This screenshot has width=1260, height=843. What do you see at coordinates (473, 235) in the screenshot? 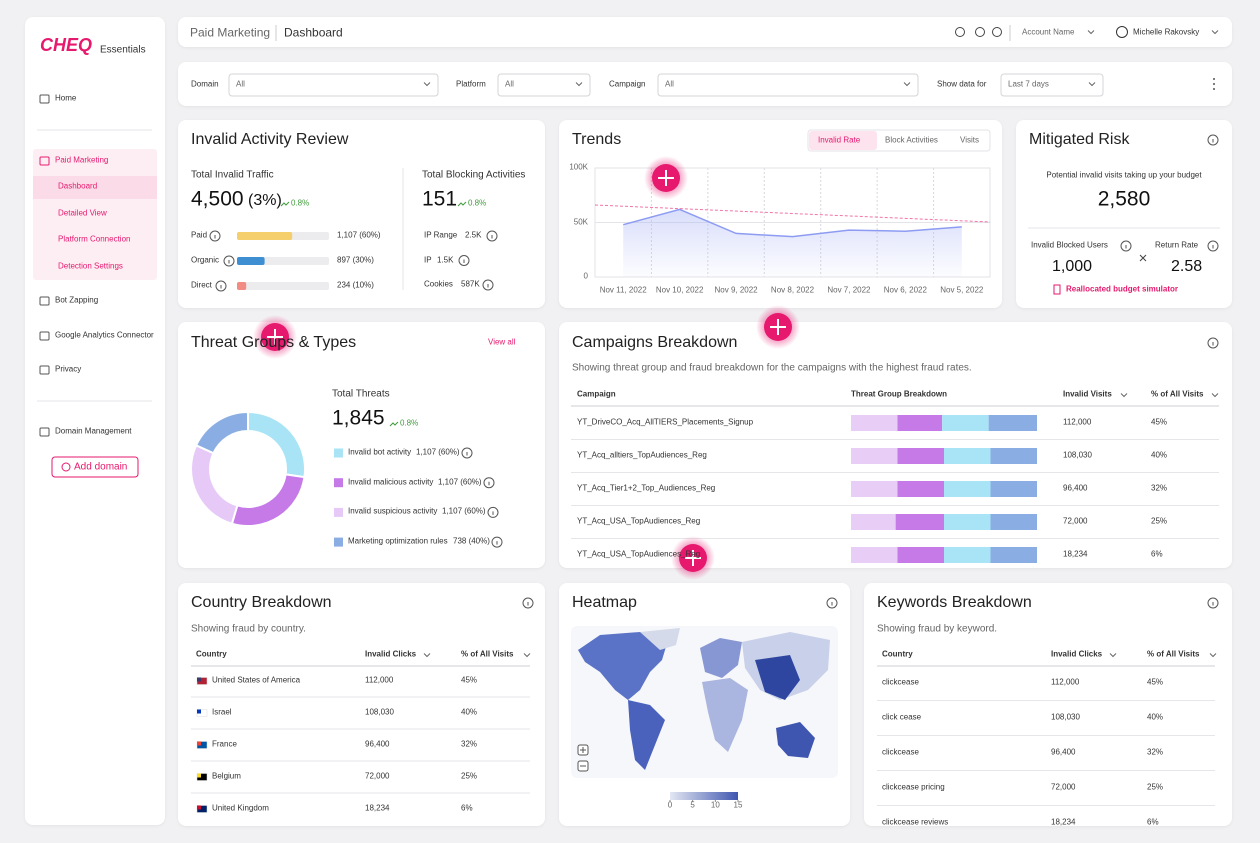
I see `blocking-value: 2.5K` at bounding box center [473, 235].